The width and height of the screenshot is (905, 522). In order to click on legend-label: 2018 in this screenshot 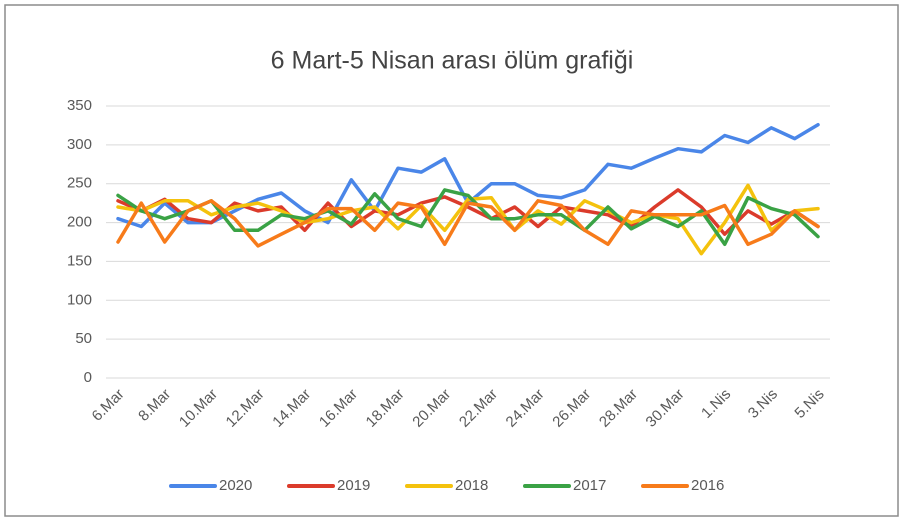, I will do `click(471, 485)`.